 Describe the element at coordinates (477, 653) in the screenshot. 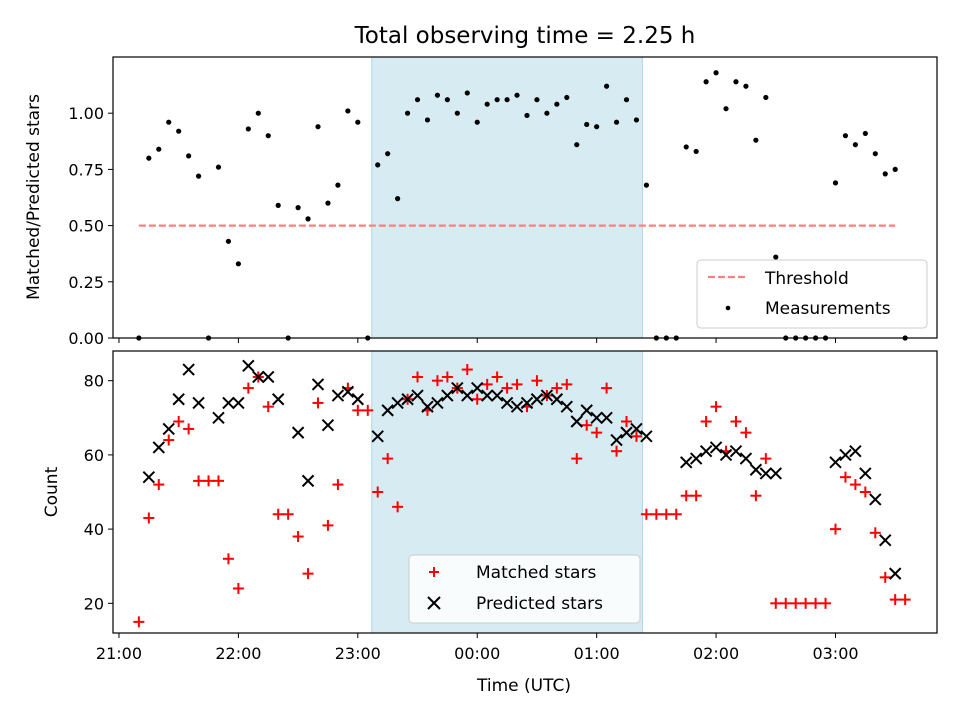

I see `bottom-x-tick-label: 00:00` at that location.